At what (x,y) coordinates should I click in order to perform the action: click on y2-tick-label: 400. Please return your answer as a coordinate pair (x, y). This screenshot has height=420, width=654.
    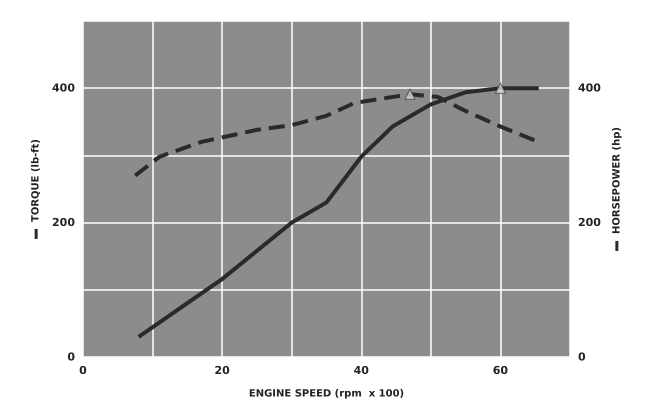
    Looking at the image, I should click on (590, 88).